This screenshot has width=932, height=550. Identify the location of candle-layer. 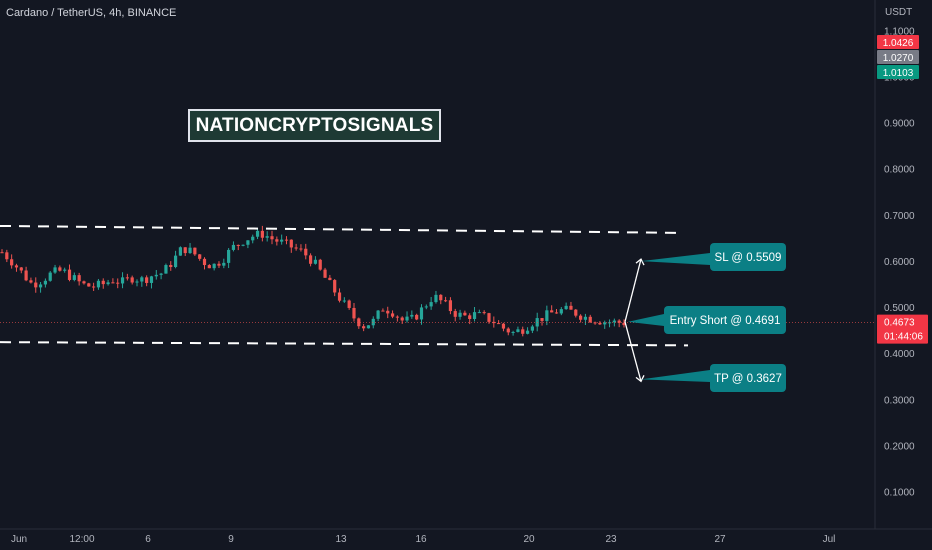
(313, 281).